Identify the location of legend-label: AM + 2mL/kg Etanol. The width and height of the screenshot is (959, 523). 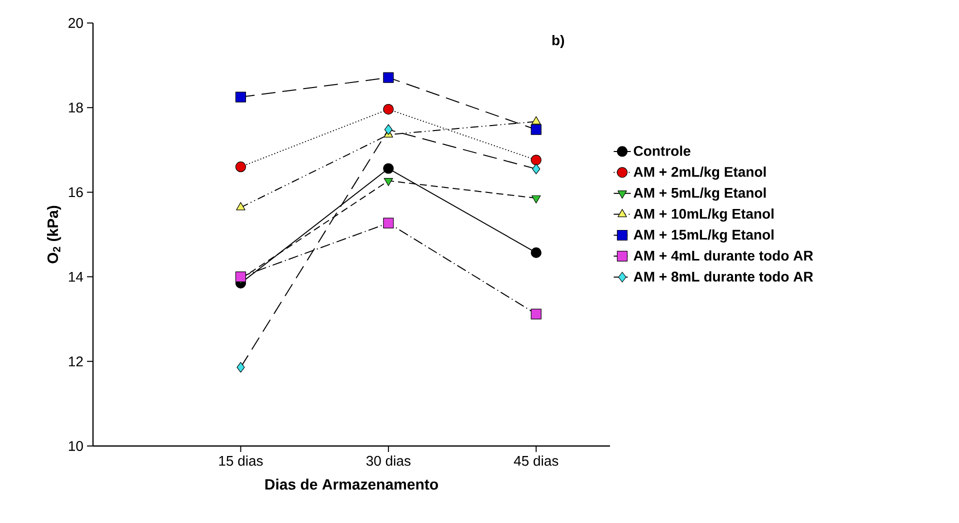
(700, 173).